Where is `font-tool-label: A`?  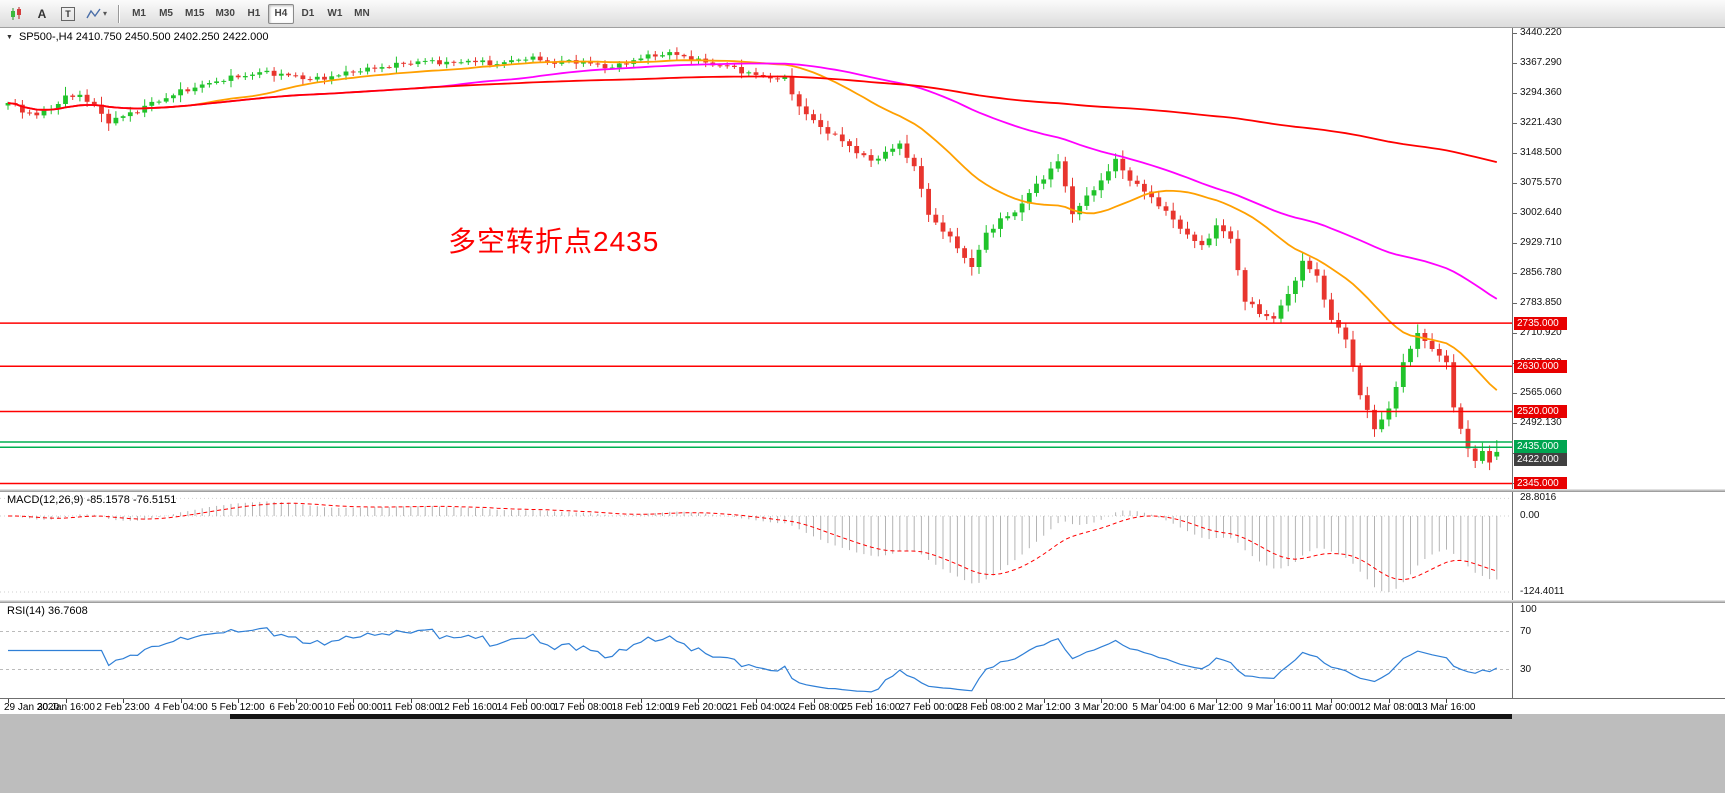
font-tool-label: A is located at coordinates (42, 13).